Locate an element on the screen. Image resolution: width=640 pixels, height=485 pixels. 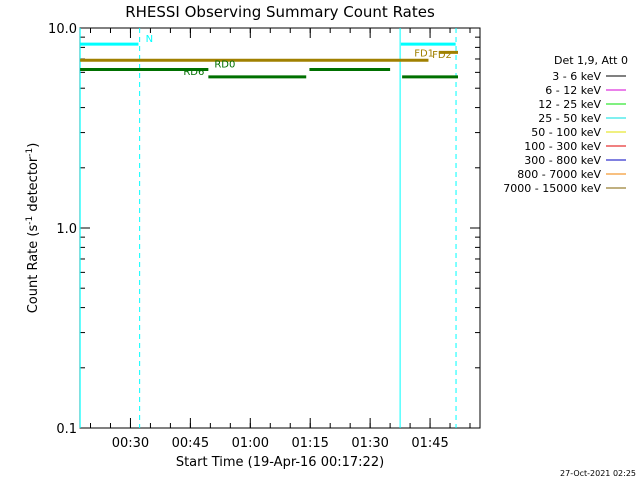
legend-label: 6 - 12 keV is located at coordinates (573, 90).